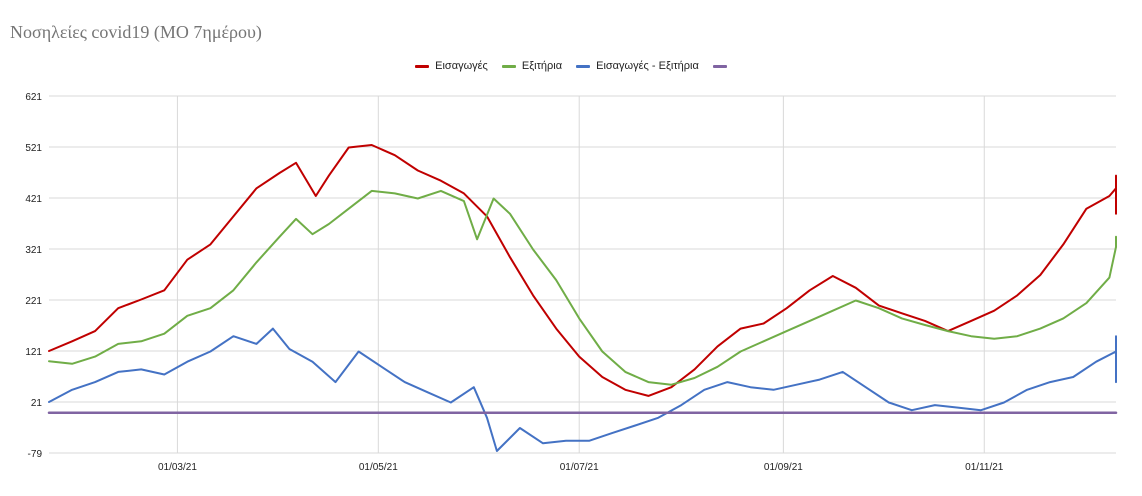  What do you see at coordinates (579, 467) in the screenshot?
I see `x-tick-label: 01/07/21` at bounding box center [579, 467].